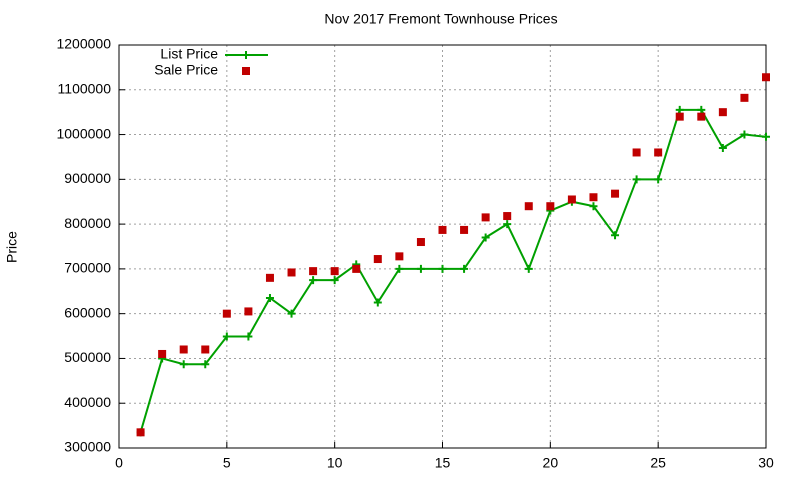 This screenshot has height=480, width=800. What do you see at coordinates (83, 133) in the screenshot?
I see `y-tick-label: 1000000` at bounding box center [83, 133].